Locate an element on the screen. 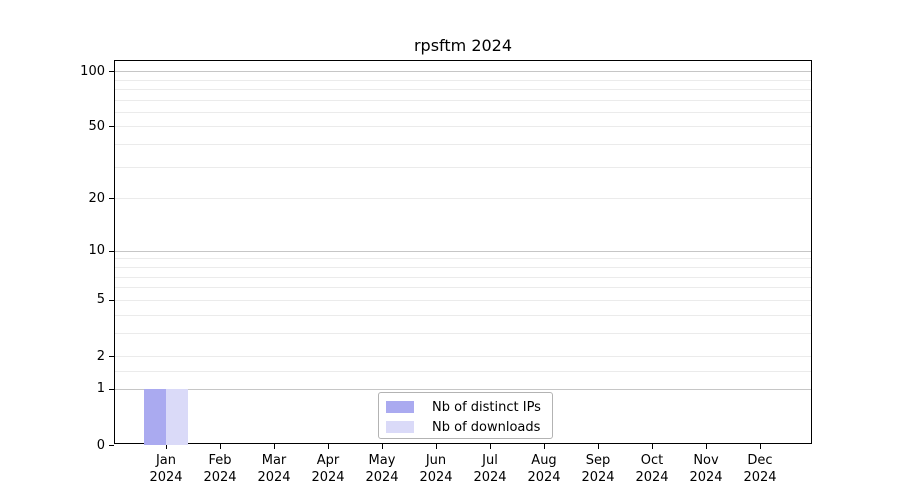 This screenshot has width=900, height=500. legend: Nb of distinct IPs Nb of downloads is located at coordinates (465, 415).